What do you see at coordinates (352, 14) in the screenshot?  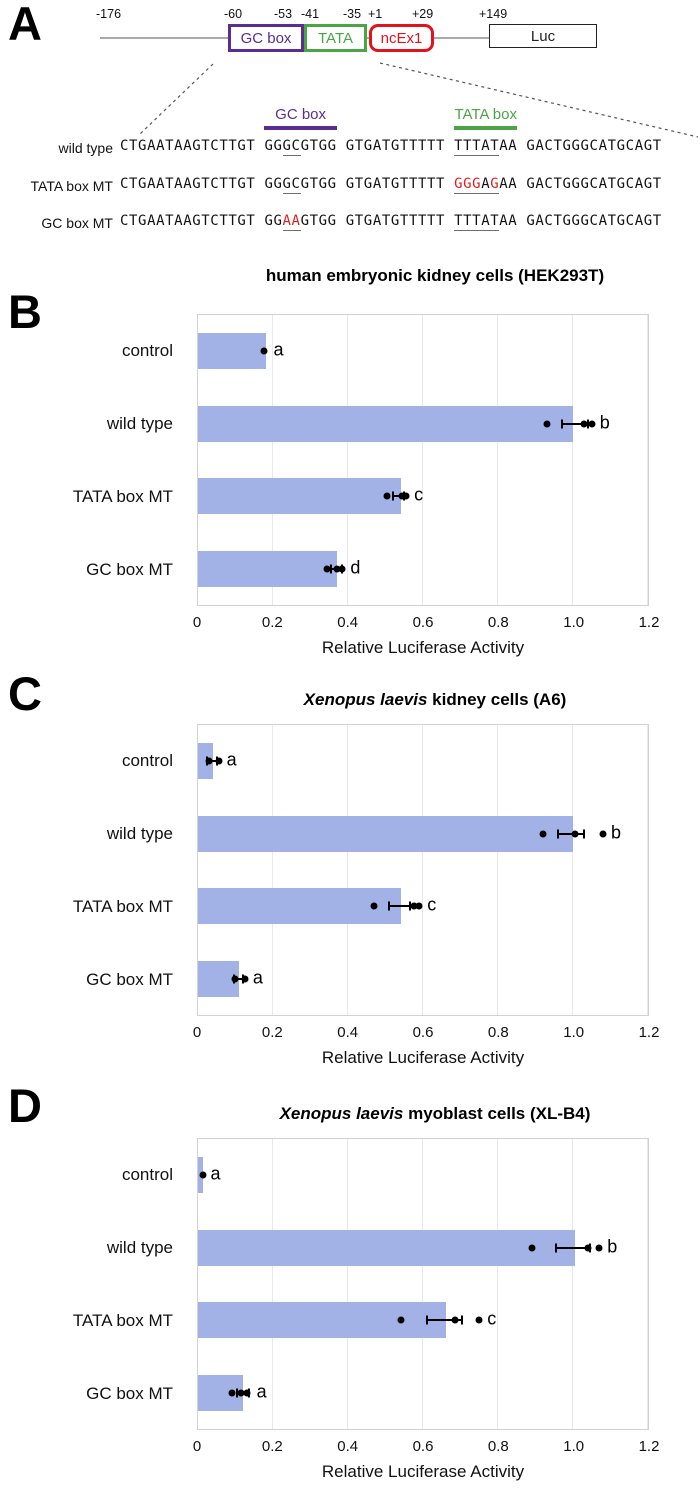 I see `construct-coordinate-35: -35` at bounding box center [352, 14].